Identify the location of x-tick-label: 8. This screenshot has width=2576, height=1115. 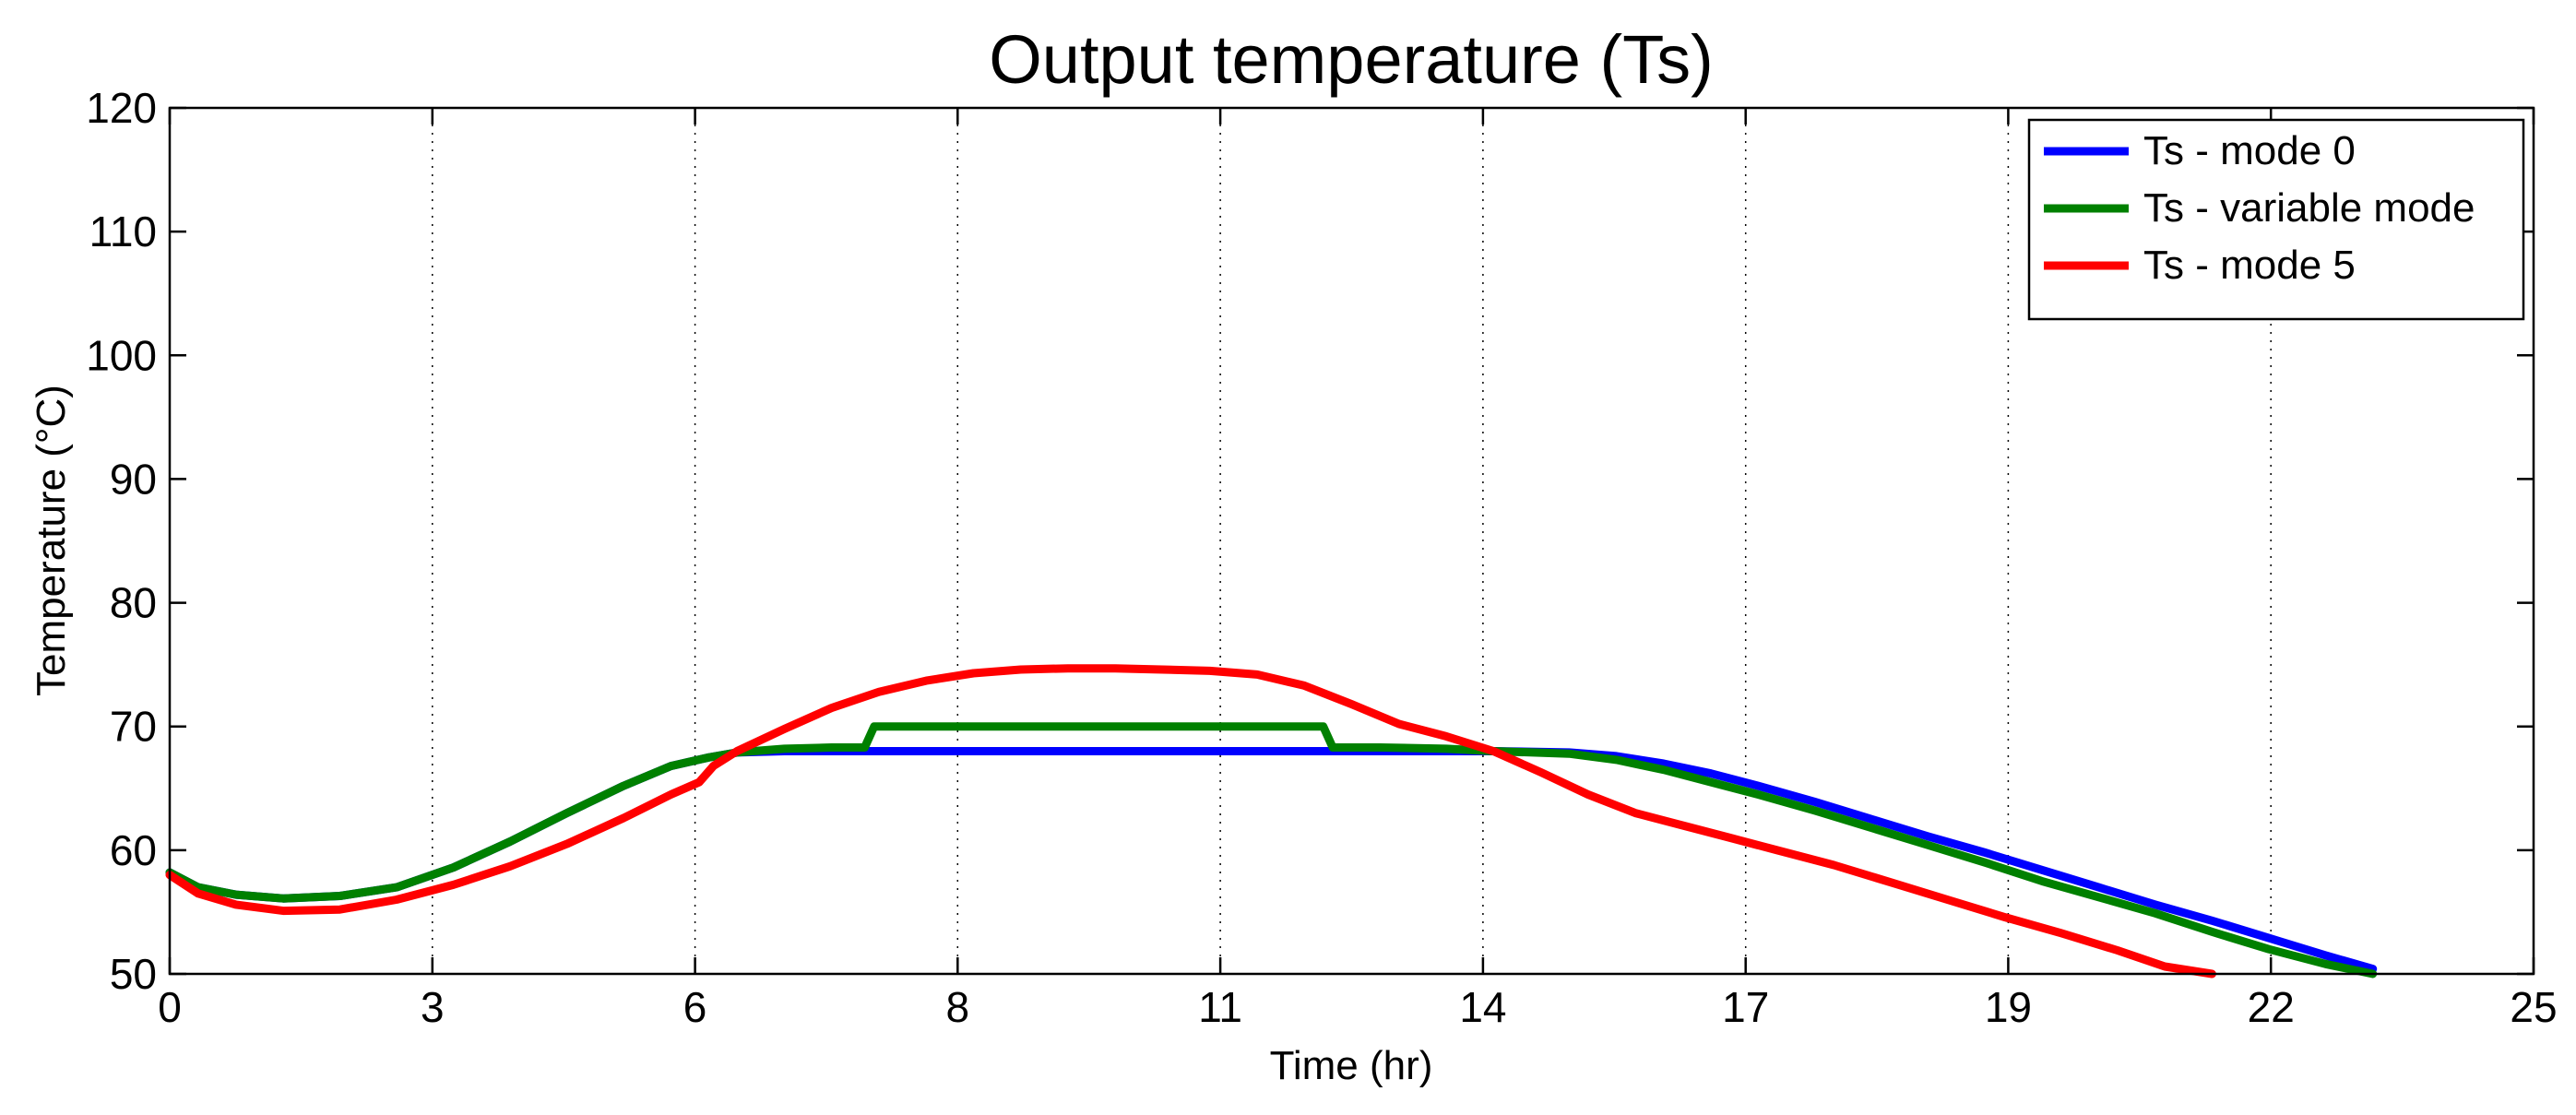
(958, 1007).